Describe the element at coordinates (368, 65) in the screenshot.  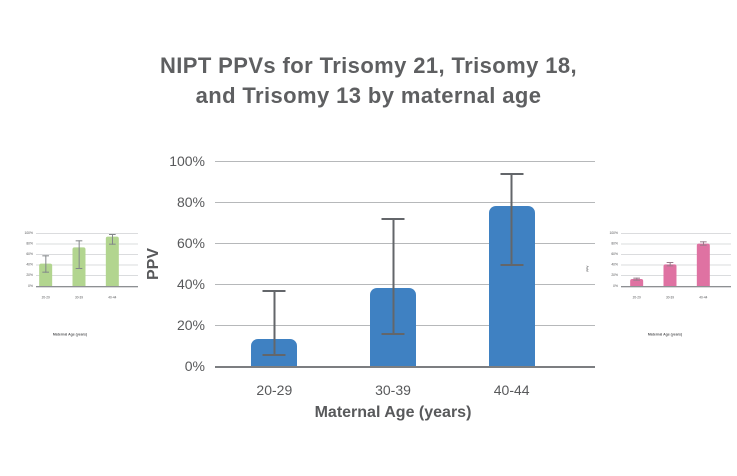
I see `page-title-line-1: NIPT PPVs for Trisomy 21, Trisomy 18,` at that location.